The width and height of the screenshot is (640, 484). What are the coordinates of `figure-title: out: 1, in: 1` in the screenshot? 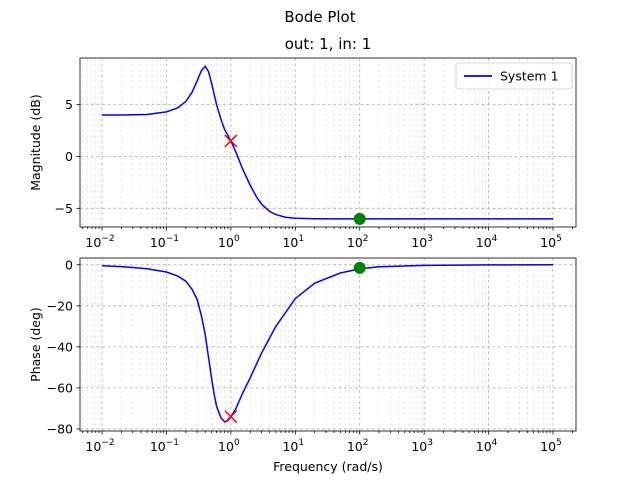 It's located at (328, 44).